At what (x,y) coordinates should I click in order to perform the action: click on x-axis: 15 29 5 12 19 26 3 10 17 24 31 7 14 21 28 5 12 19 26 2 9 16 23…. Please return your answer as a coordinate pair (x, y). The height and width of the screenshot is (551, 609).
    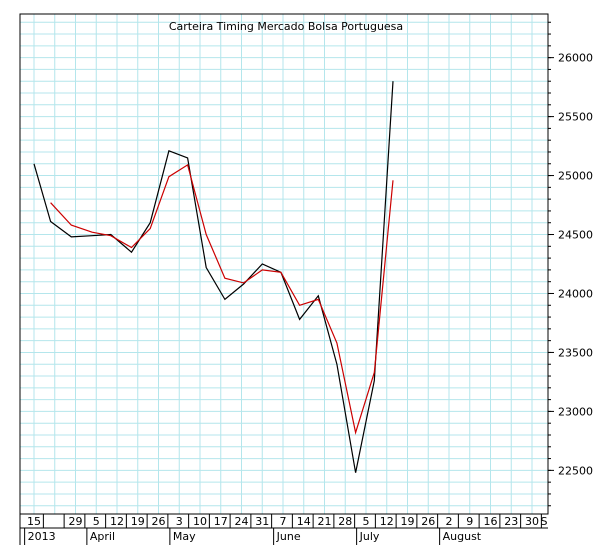
    Looking at the image, I should click on (283, 529).